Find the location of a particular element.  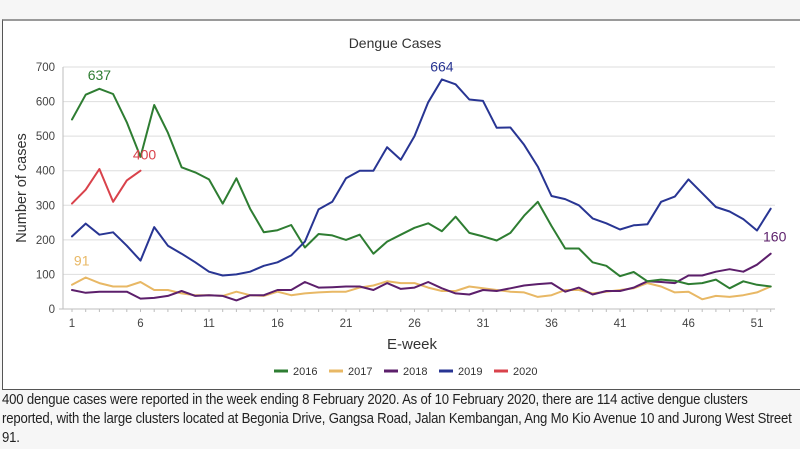

series-line-2018 is located at coordinates (421, 277).